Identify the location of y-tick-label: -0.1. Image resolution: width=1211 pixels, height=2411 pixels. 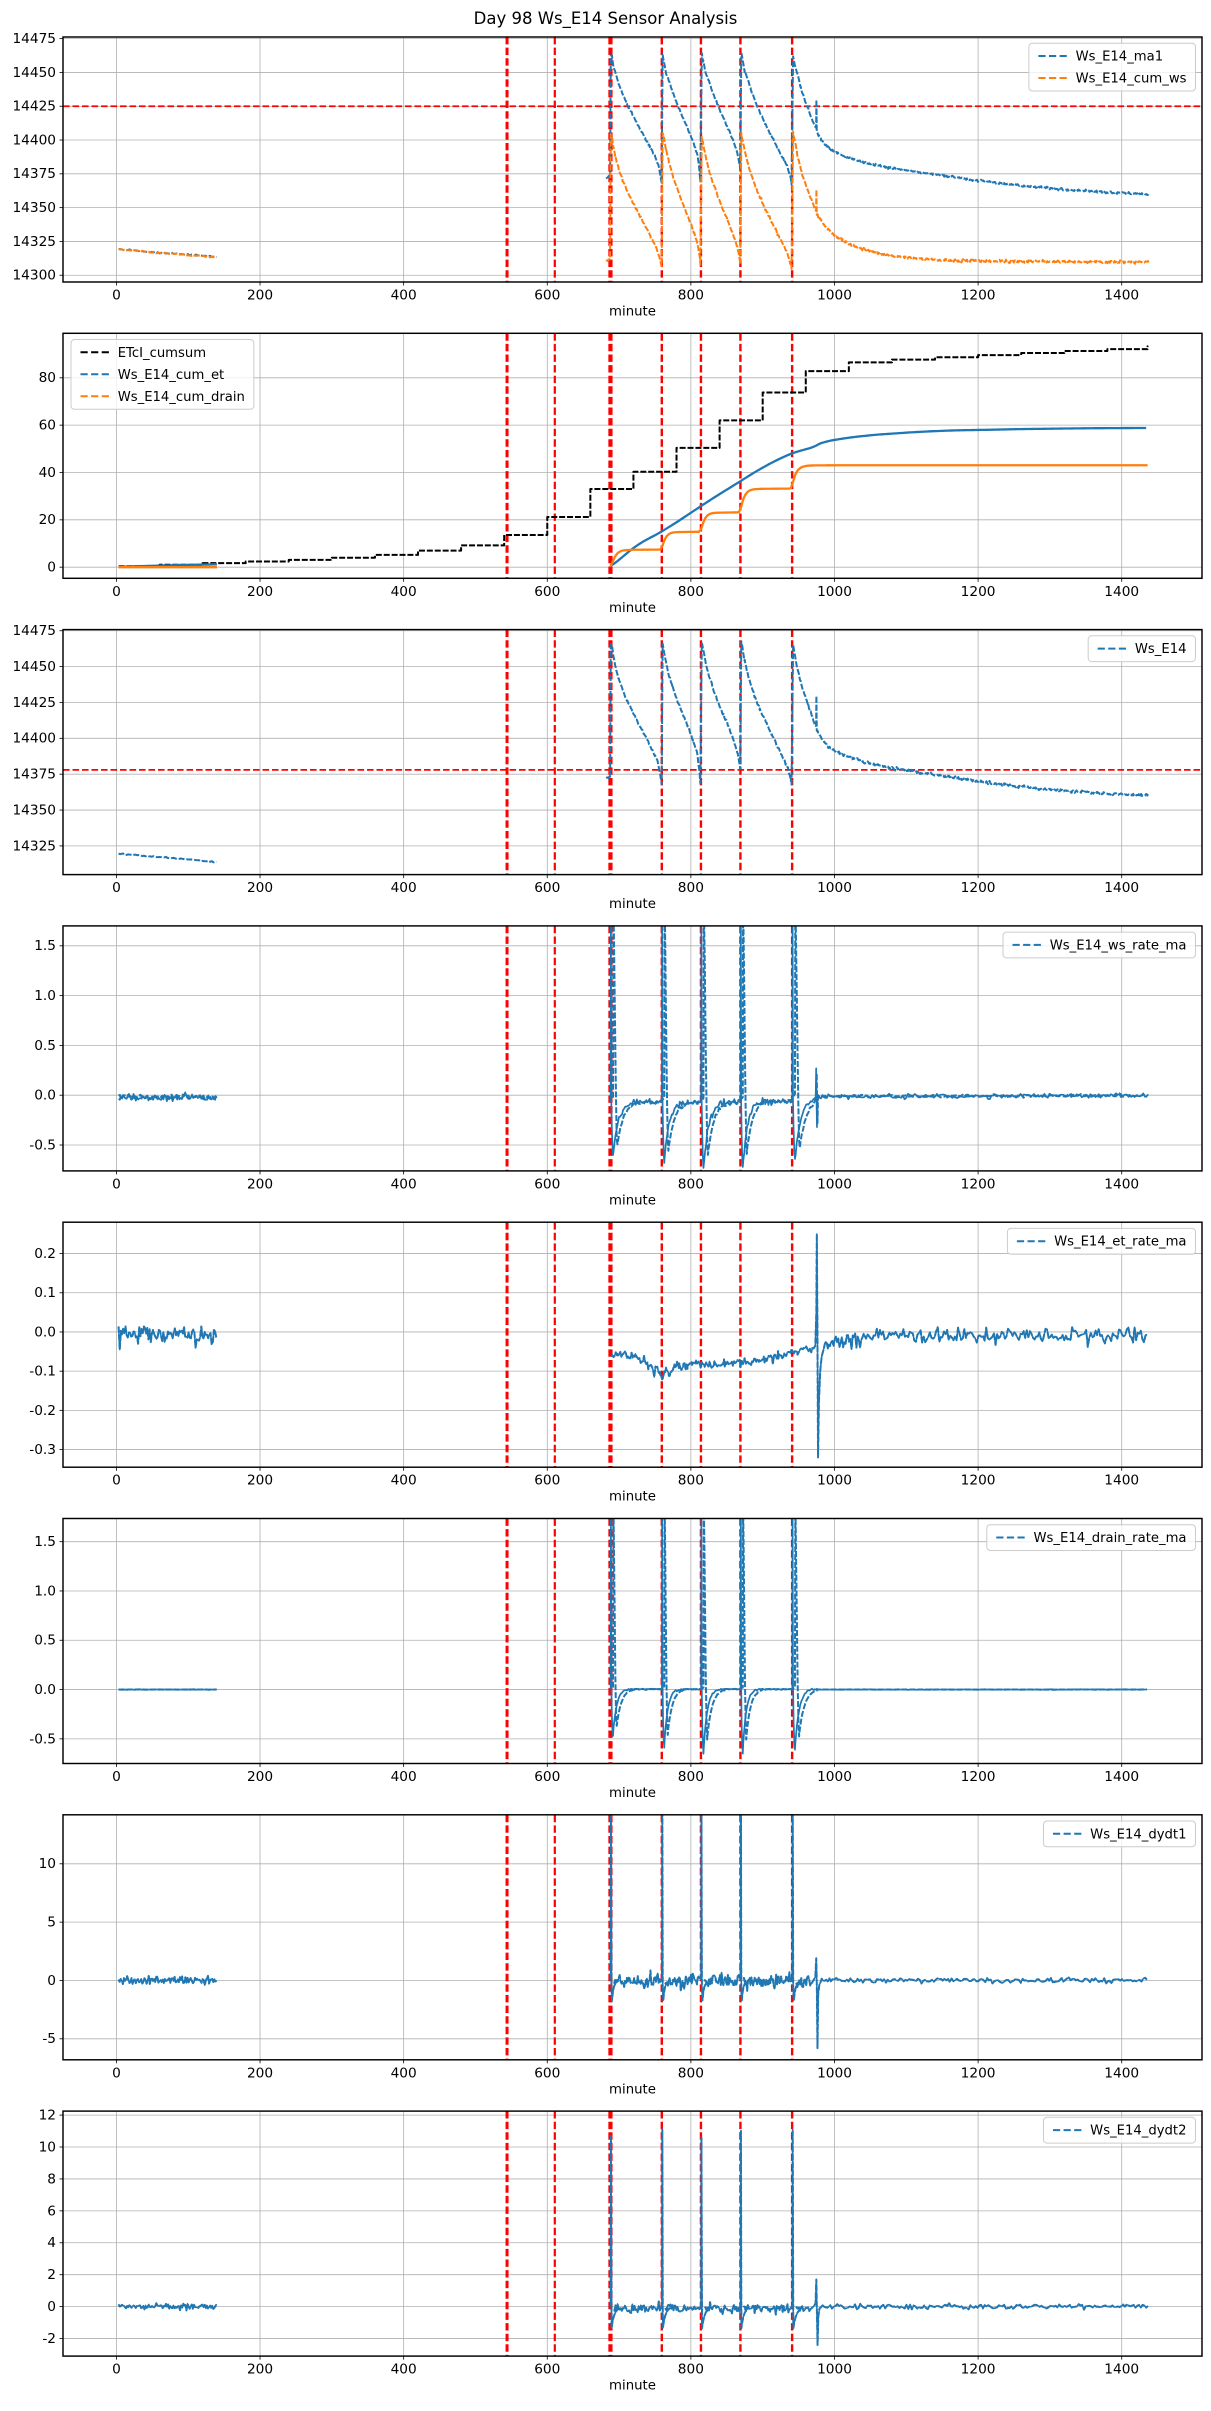
(42, 1372).